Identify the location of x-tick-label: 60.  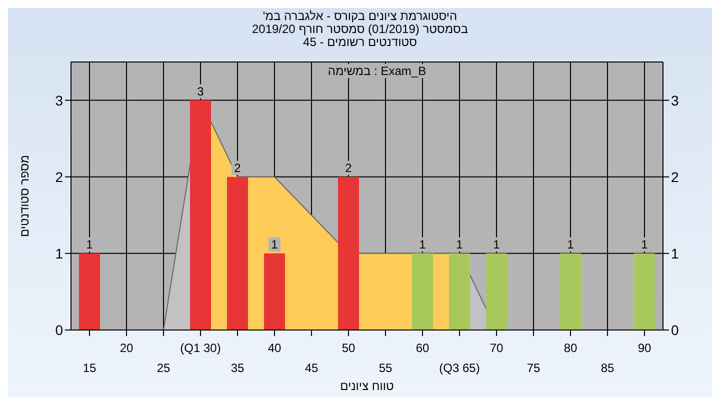
(423, 348).